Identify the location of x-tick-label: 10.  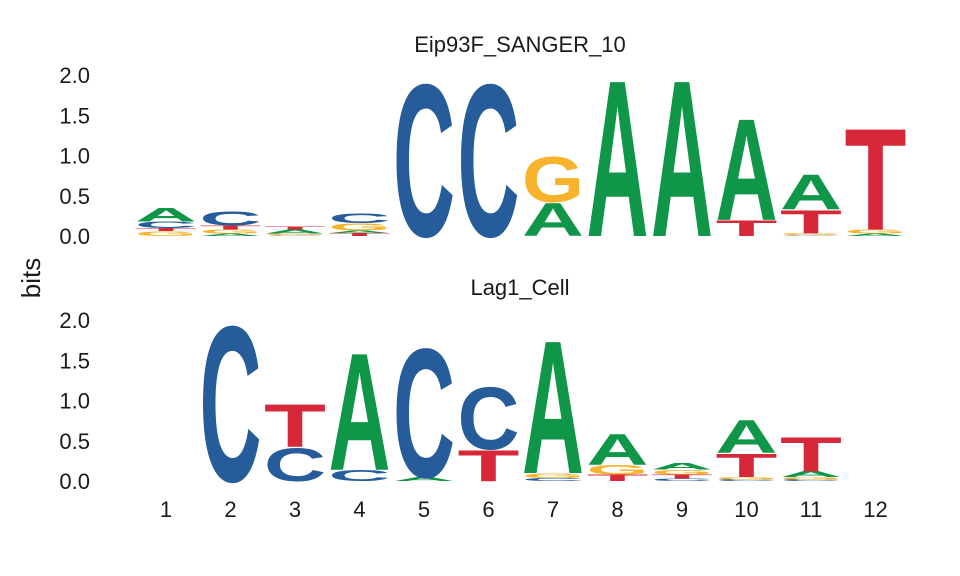
(746, 509).